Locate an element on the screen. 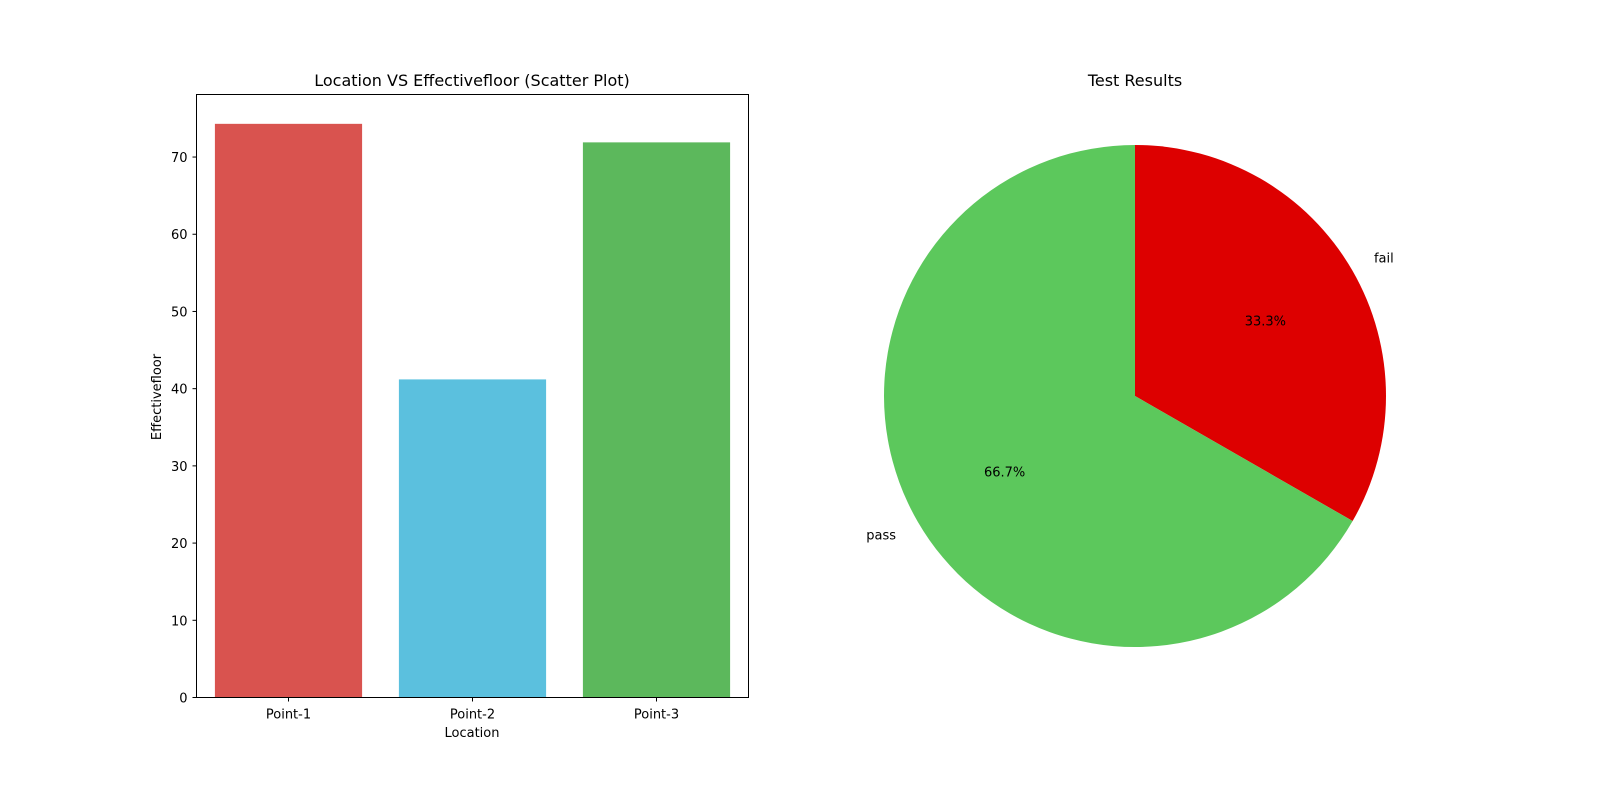  y-tick-label: 60 is located at coordinates (179, 235).